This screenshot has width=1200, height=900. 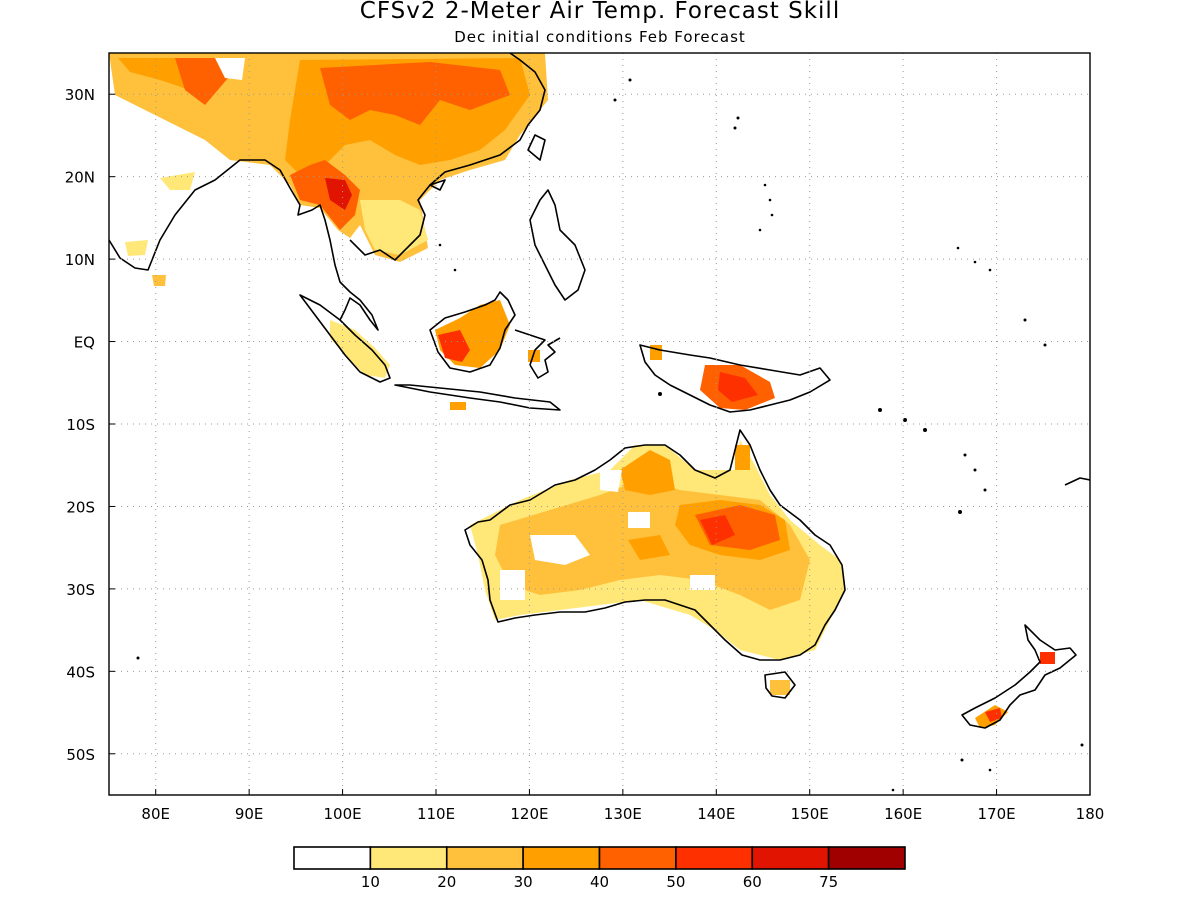 I want to click on colorbar-label: 10, so click(x=370, y=882).